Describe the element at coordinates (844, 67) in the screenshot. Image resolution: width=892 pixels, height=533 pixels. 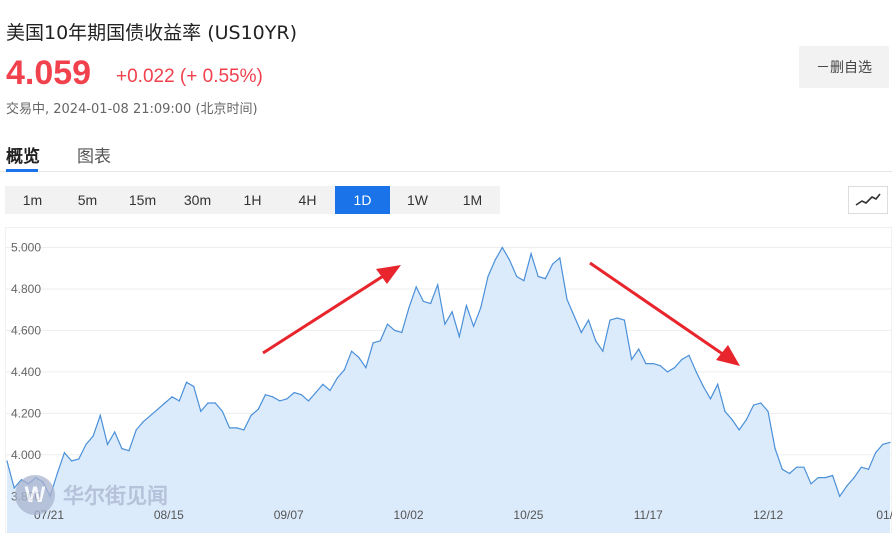
I see `remove-watchlist-button: －删自选` at that location.